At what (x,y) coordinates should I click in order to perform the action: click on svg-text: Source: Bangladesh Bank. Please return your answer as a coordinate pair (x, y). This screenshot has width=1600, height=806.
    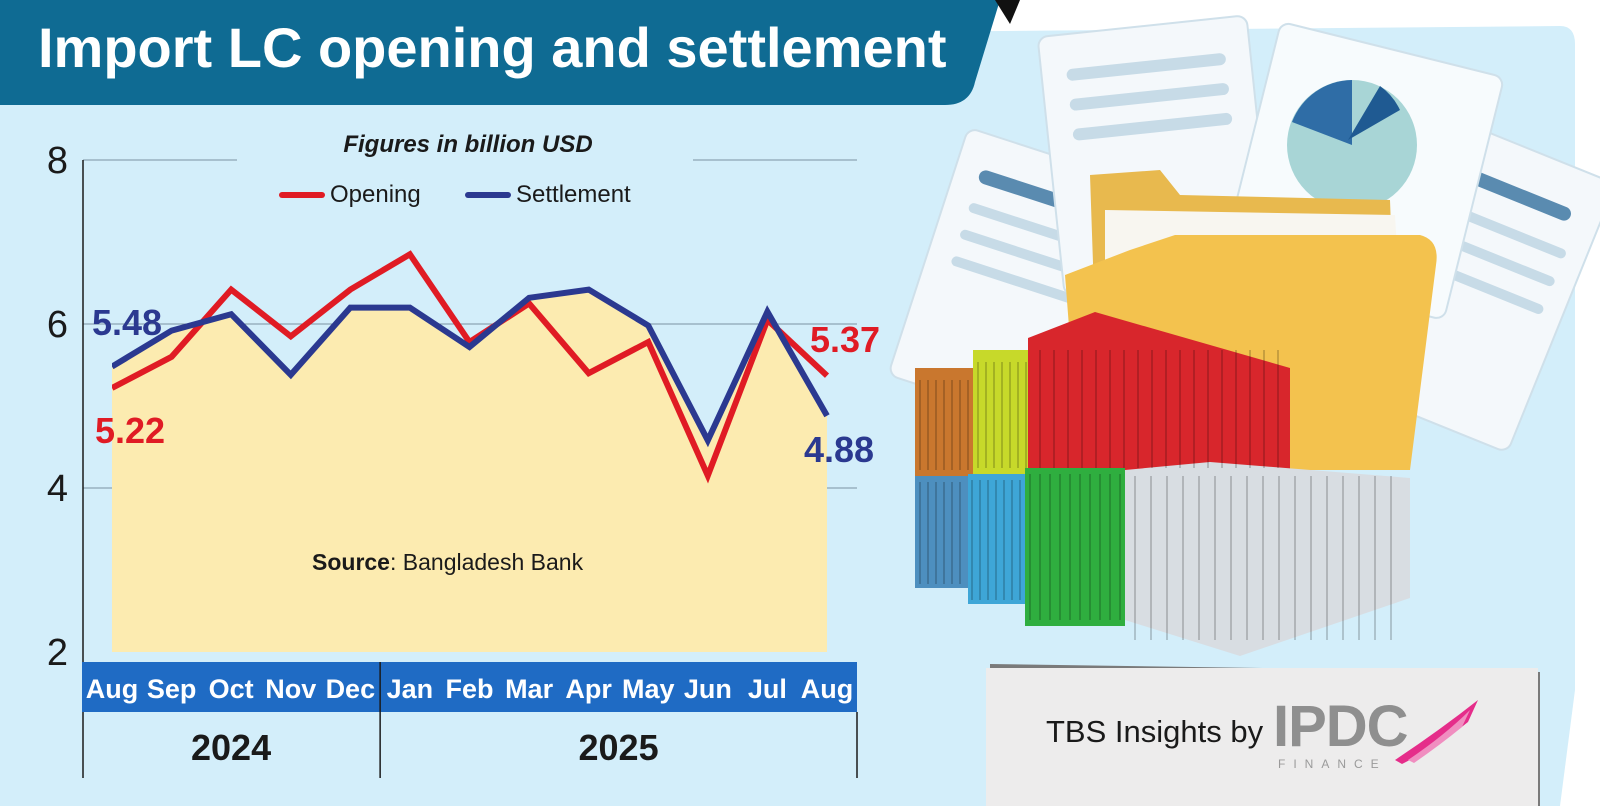
    Looking at the image, I should click on (448, 562).